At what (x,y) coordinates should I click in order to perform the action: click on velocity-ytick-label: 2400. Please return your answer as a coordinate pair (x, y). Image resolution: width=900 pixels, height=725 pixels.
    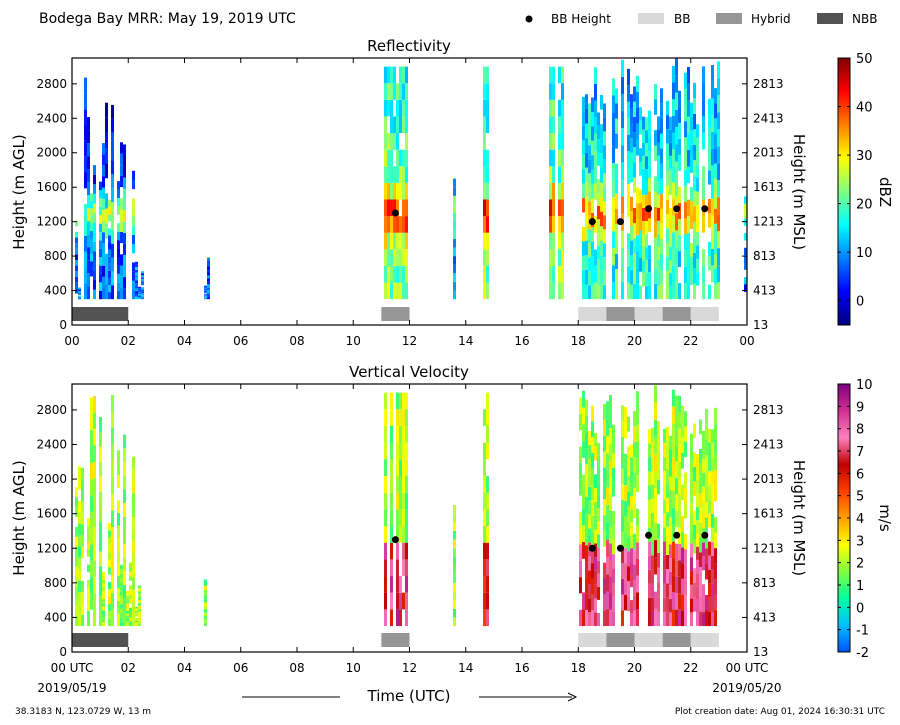
    Looking at the image, I should click on (51, 445).